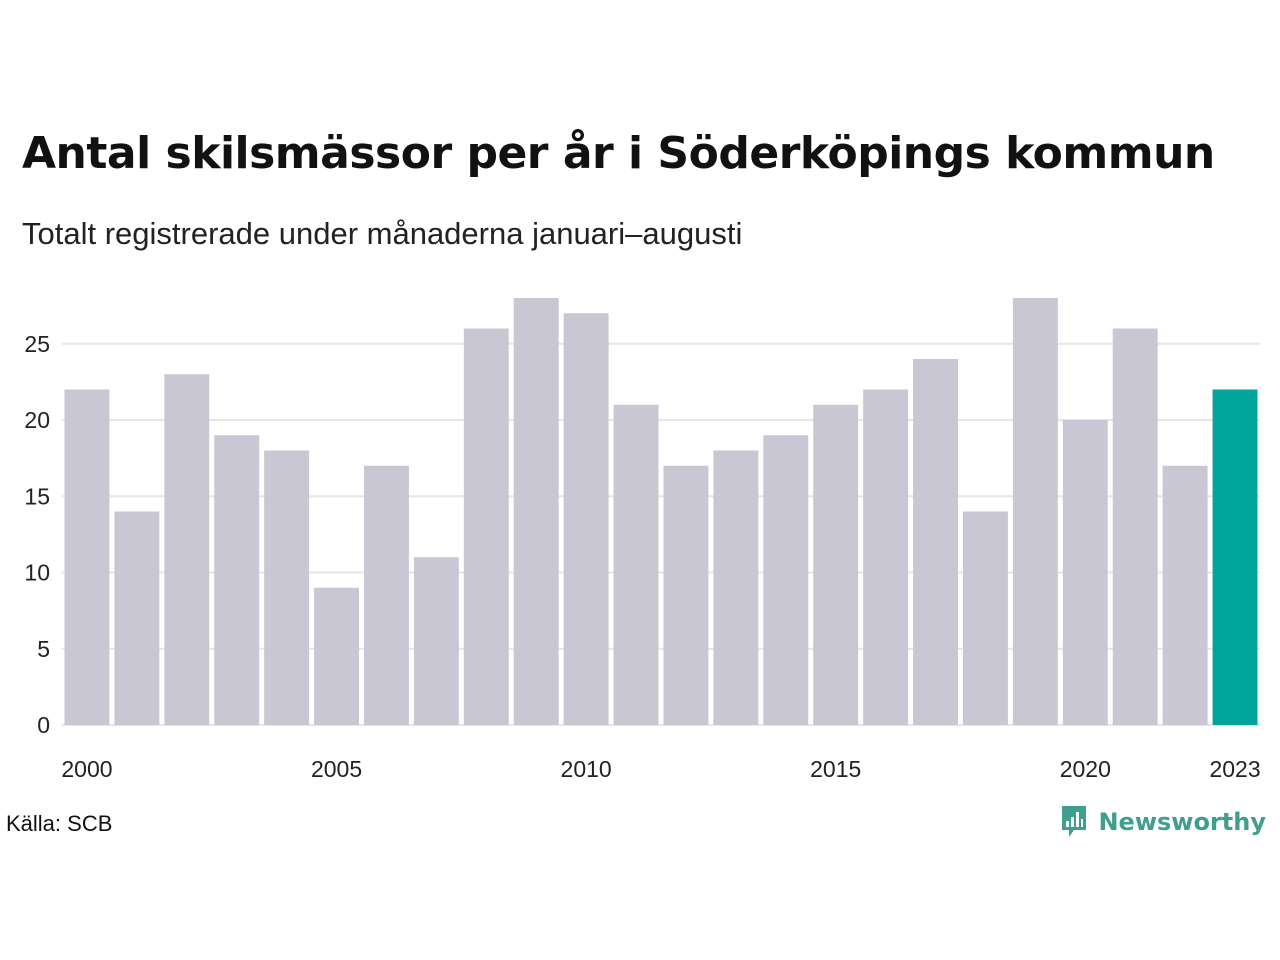 This screenshot has height=960, width=1280. Describe the element at coordinates (237, 580) in the screenshot. I see `bar-2003` at that location.